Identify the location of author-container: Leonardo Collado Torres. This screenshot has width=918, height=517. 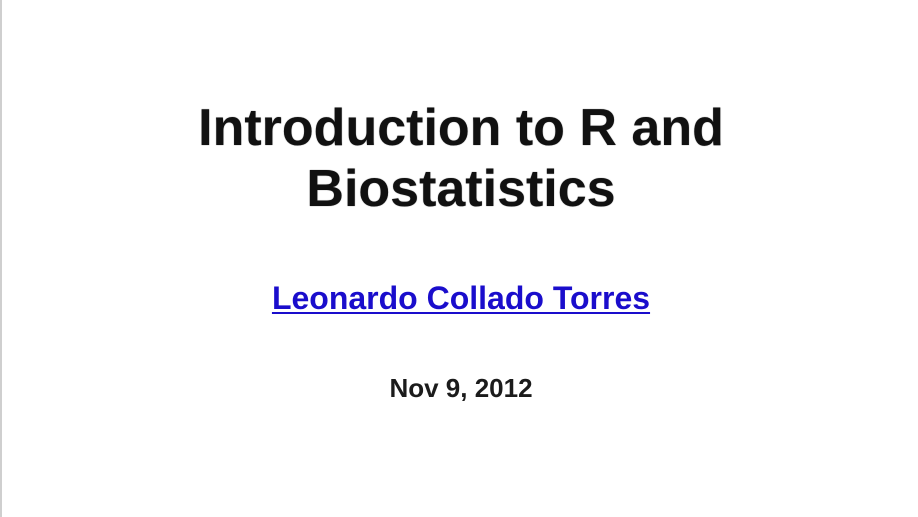
(460, 298).